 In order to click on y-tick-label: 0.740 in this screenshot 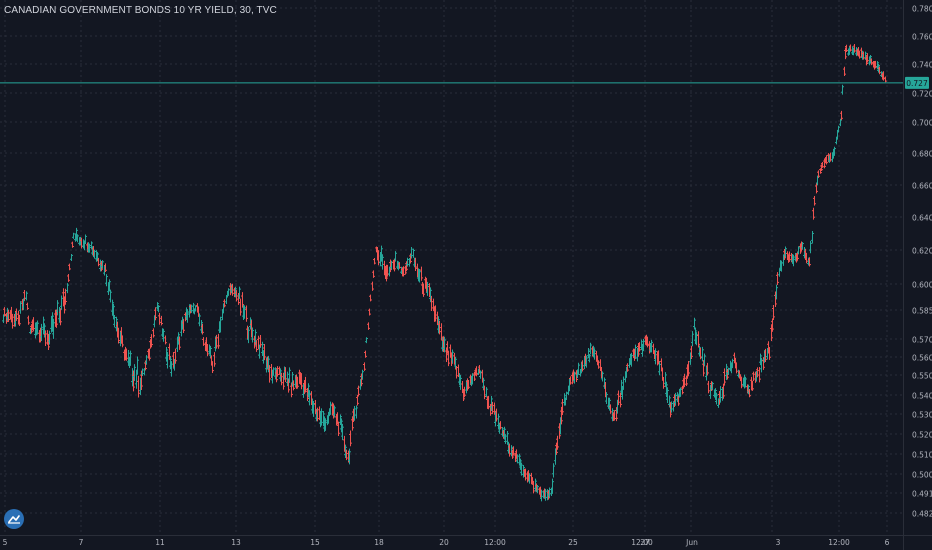, I will do `click(922, 65)`.